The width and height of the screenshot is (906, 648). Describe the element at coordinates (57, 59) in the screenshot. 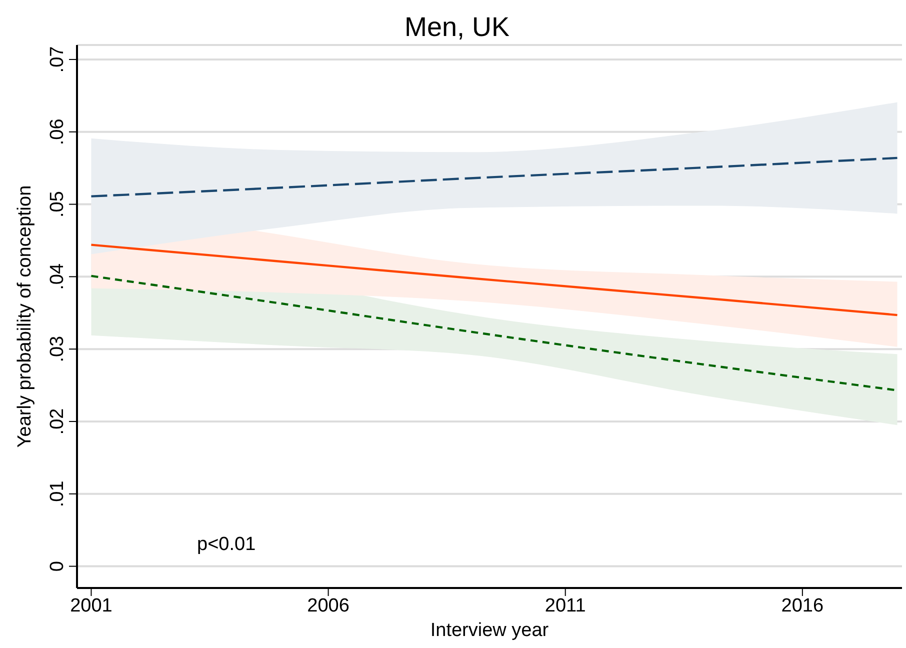

I see `y-tick-label: .07` at that location.